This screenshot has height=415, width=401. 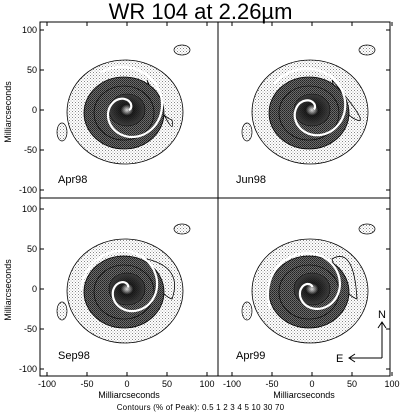 What do you see at coordinates (72, 180) in the screenshot?
I see `panel-label-apr98: Apr98` at bounding box center [72, 180].